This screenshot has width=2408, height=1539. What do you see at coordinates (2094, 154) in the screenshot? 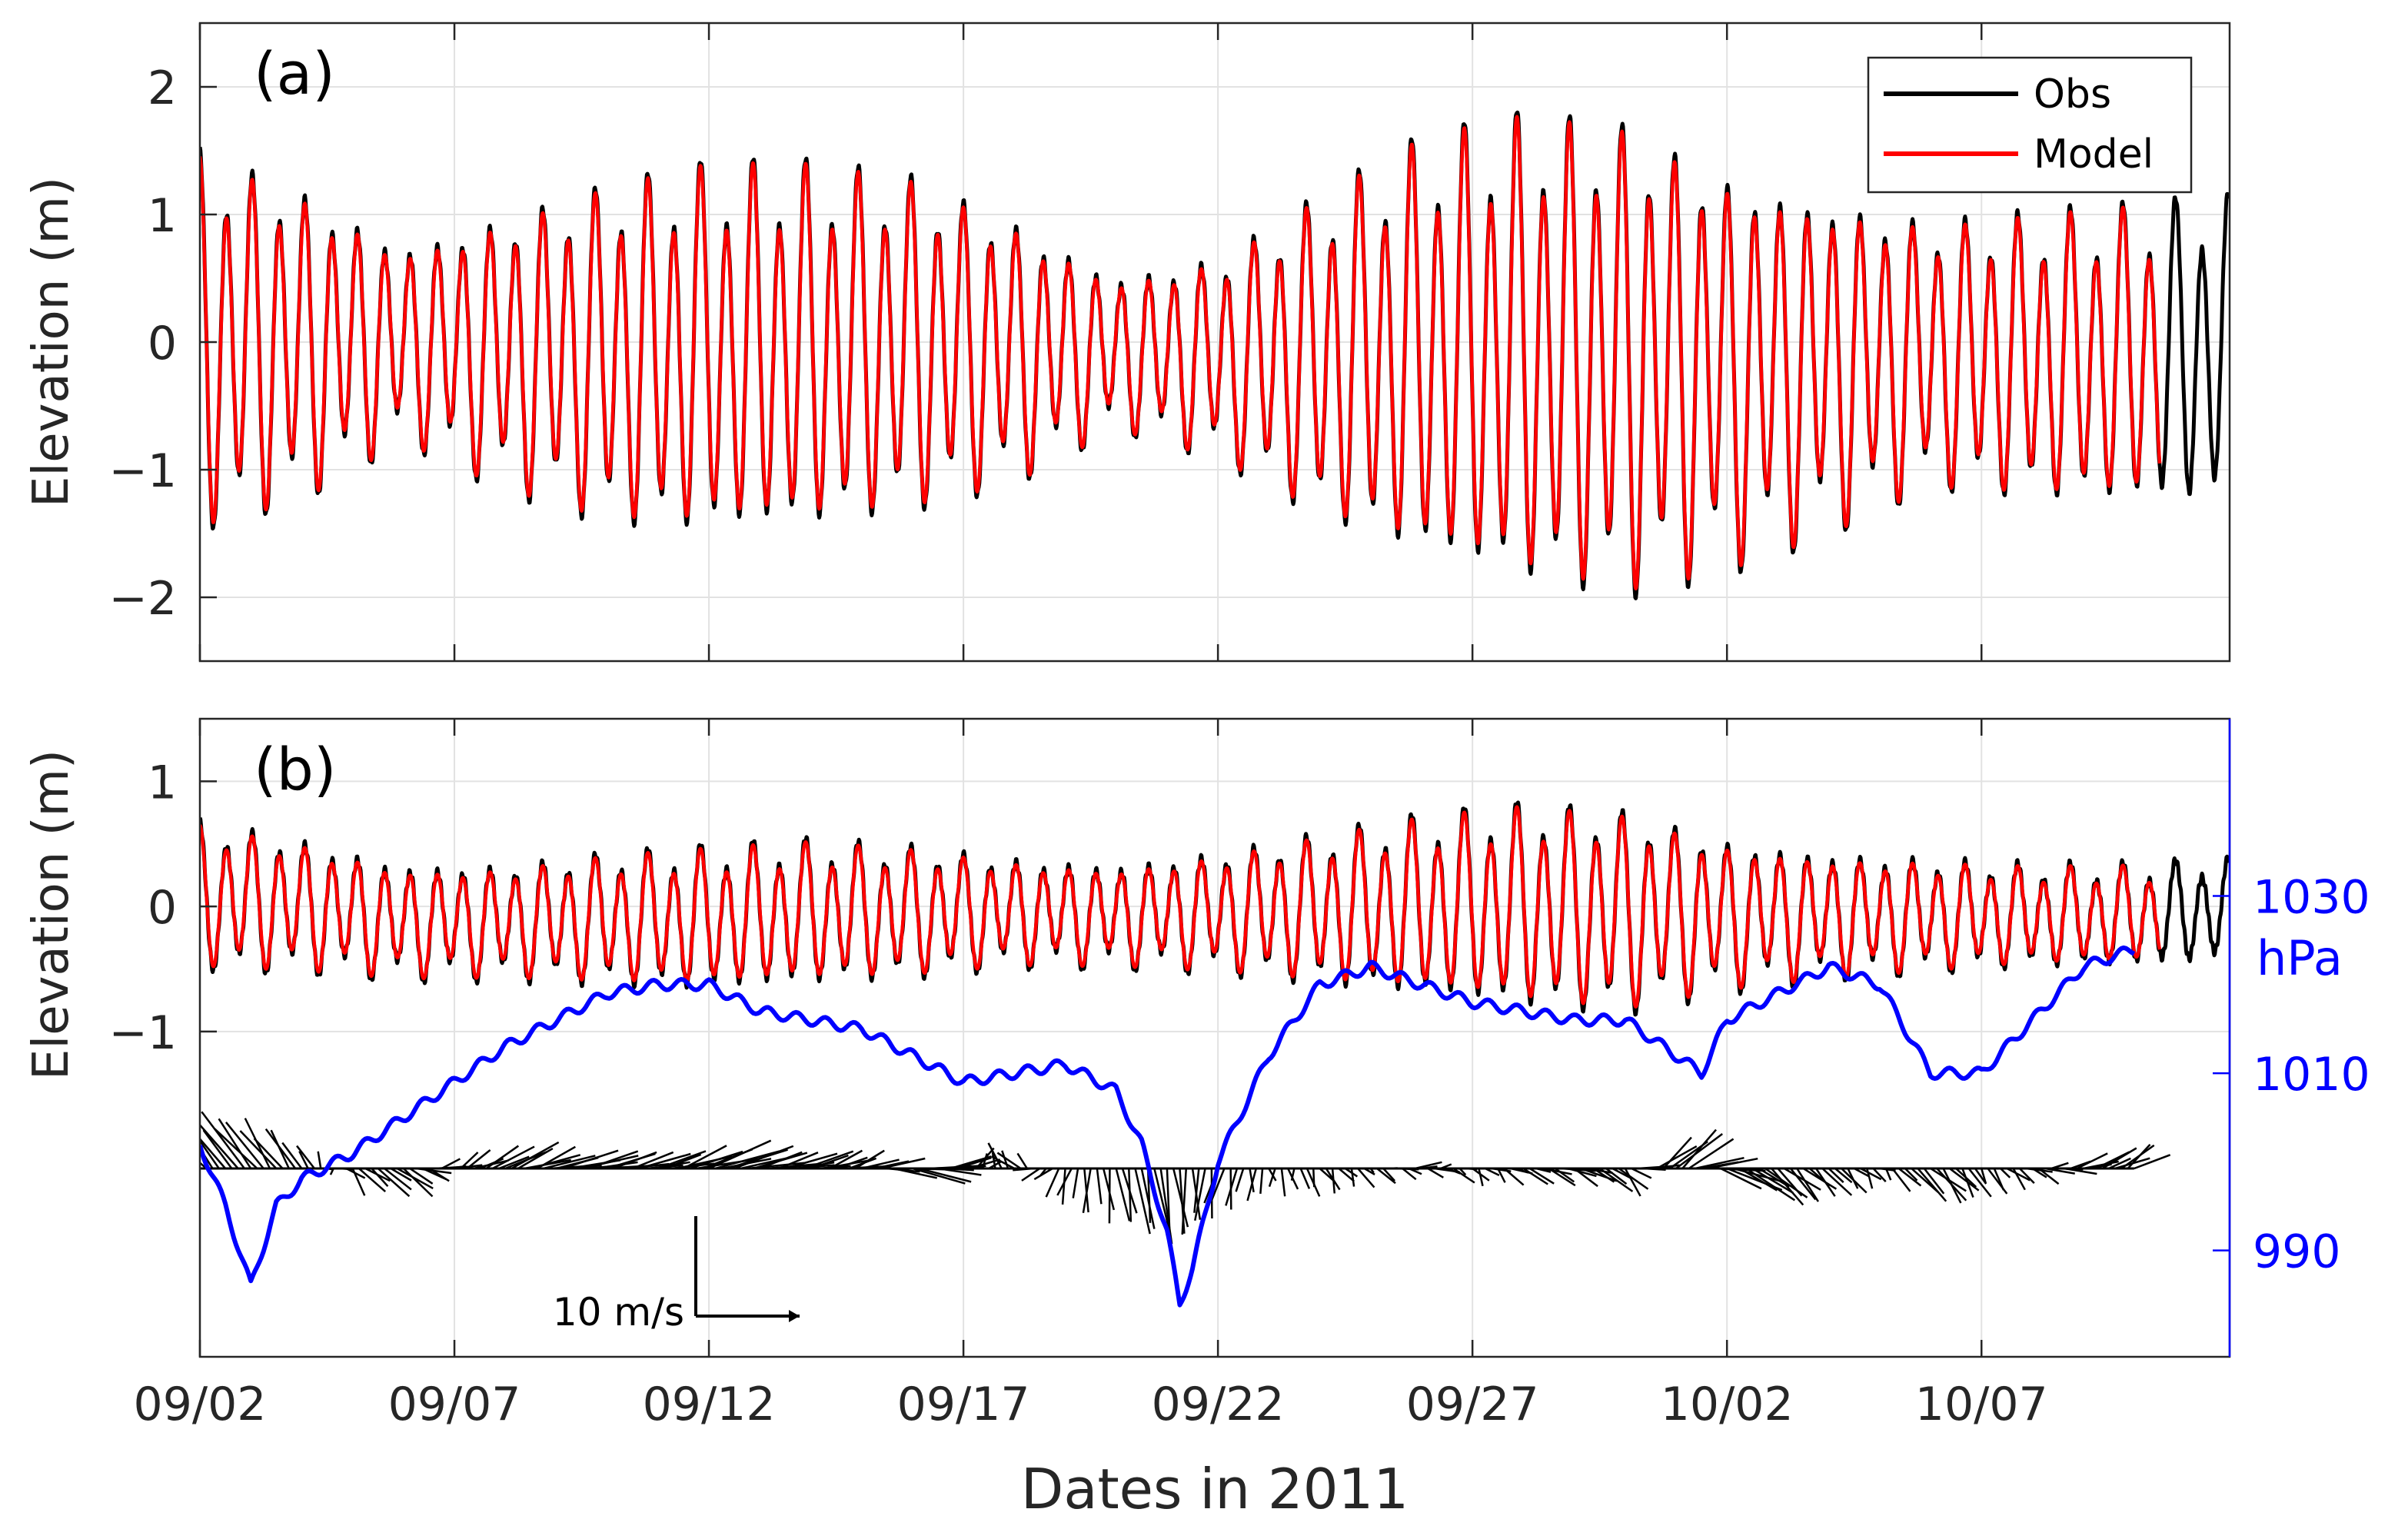
I see `legend-model-label: Model` at bounding box center [2094, 154].